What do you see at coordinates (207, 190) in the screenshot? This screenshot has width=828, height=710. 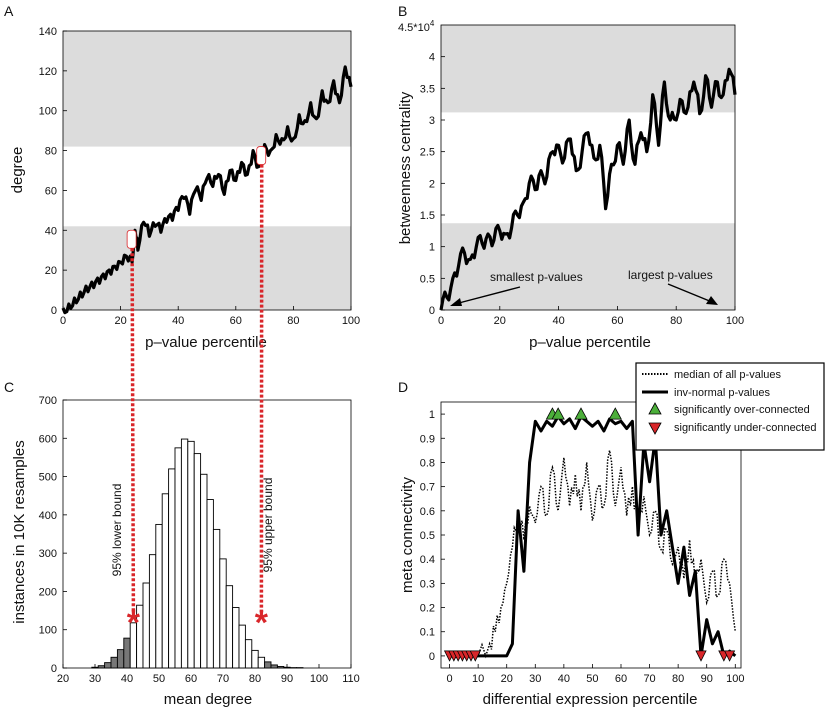 I see `degree-line` at bounding box center [207, 190].